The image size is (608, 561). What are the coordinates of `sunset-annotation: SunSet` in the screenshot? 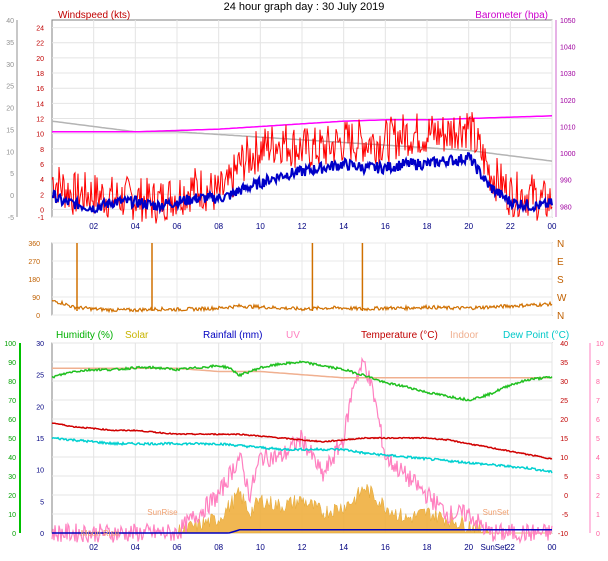 It's located at (496, 512).